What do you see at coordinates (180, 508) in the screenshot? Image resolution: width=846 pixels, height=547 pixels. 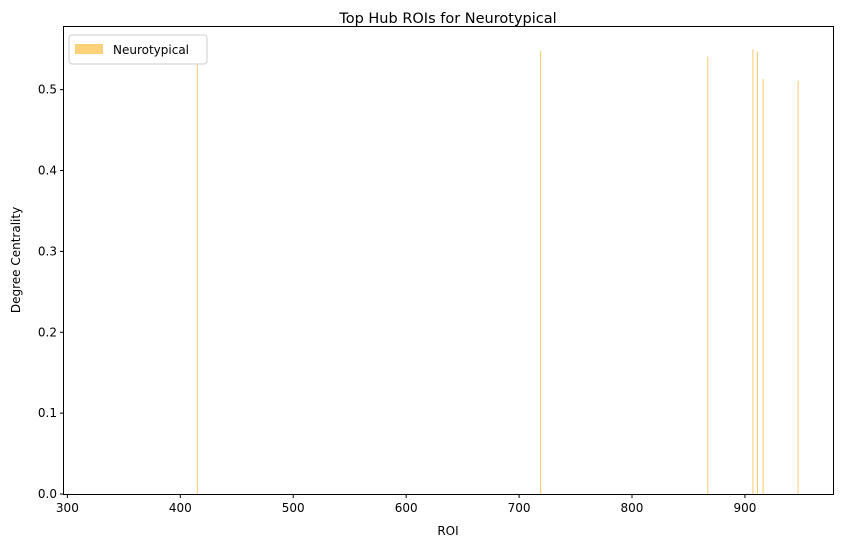 I see `x-tick-label: 400` at bounding box center [180, 508].